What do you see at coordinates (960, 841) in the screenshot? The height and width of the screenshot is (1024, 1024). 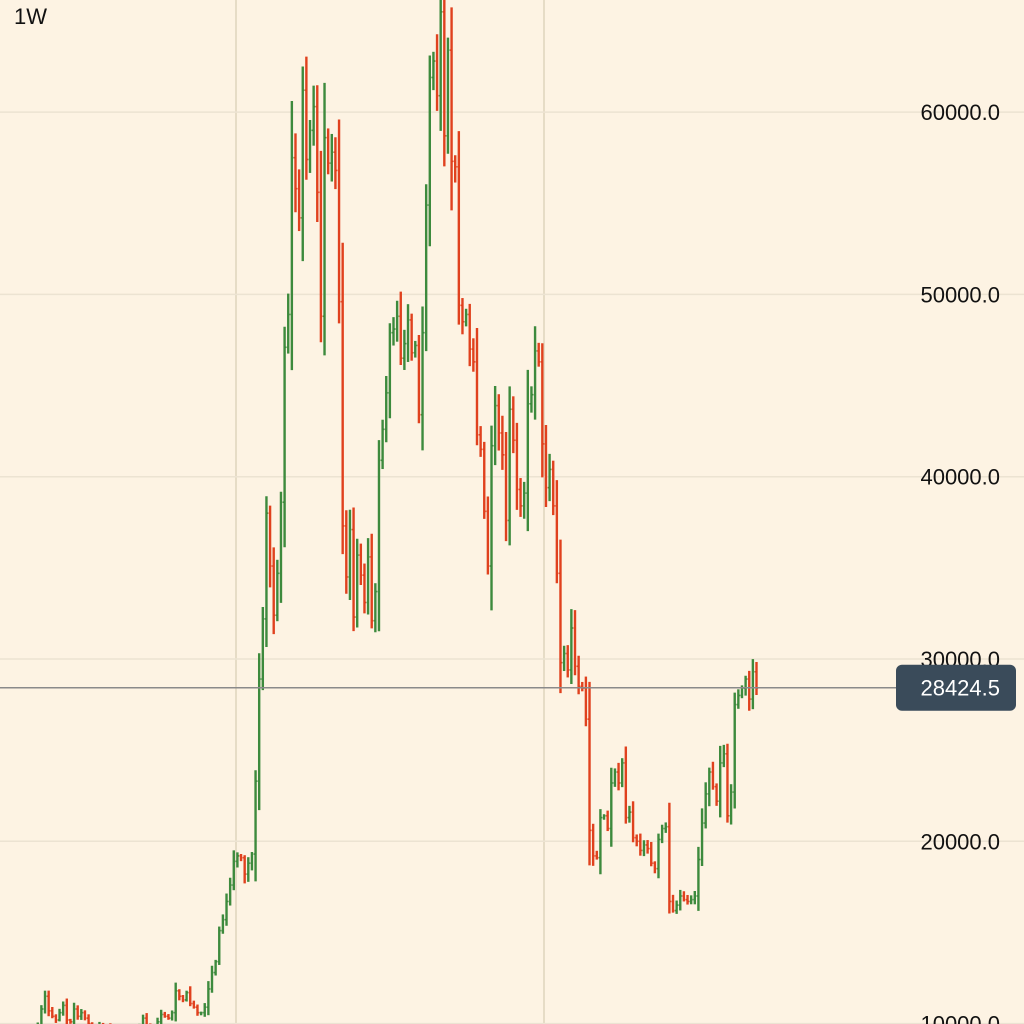 I see `y-tick-label: 20000.0` at bounding box center [960, 841].